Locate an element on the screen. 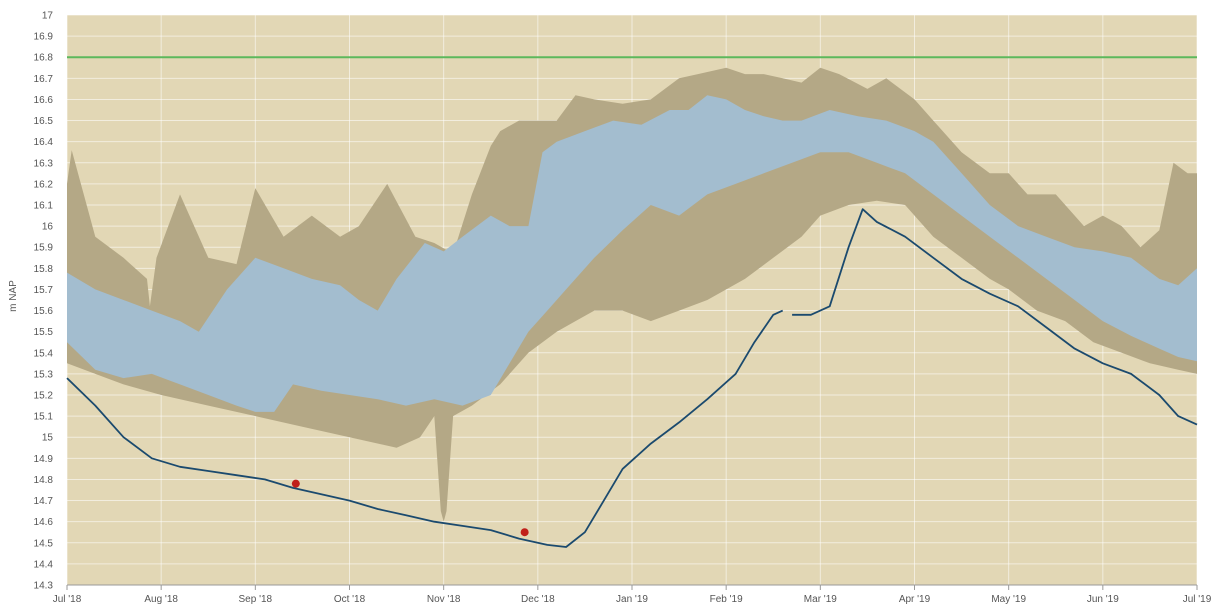 This screenshot has height=613, width=1214. x-tick-label: Oct '18 is located at coordinates (350, 599).